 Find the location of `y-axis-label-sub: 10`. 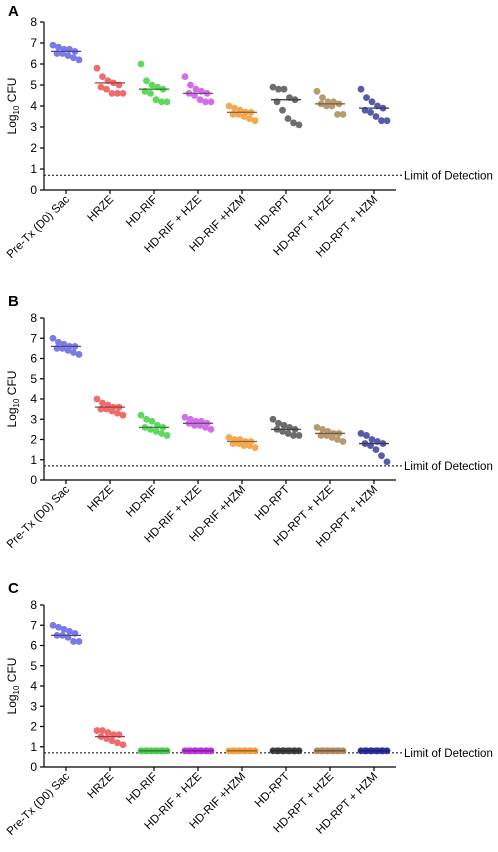

y-axis-label-sub: 10 is located at coordinates (16, 402).